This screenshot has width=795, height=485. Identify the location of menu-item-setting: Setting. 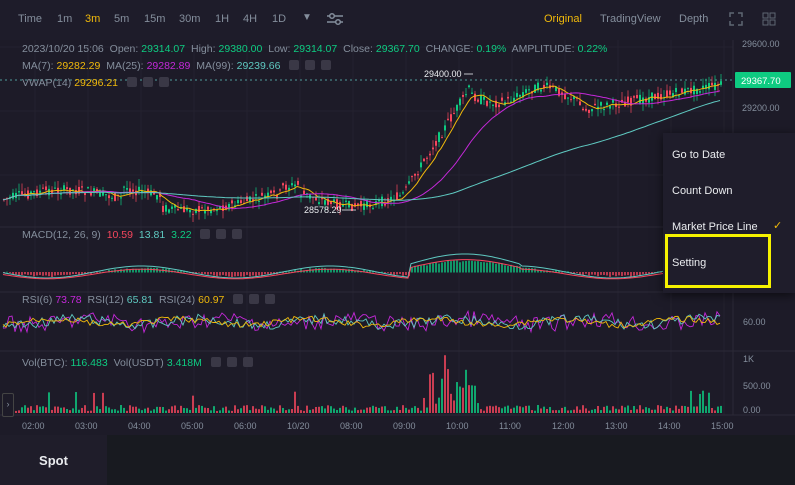
(689, 263).